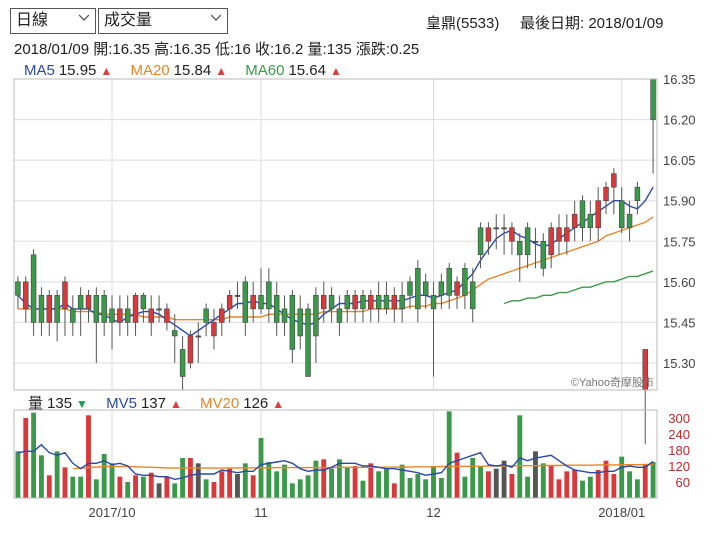 The image size is (720, 541). Describe the element at coordinates (578, 287) in the screenshot. I see `ma60-line` at that location.